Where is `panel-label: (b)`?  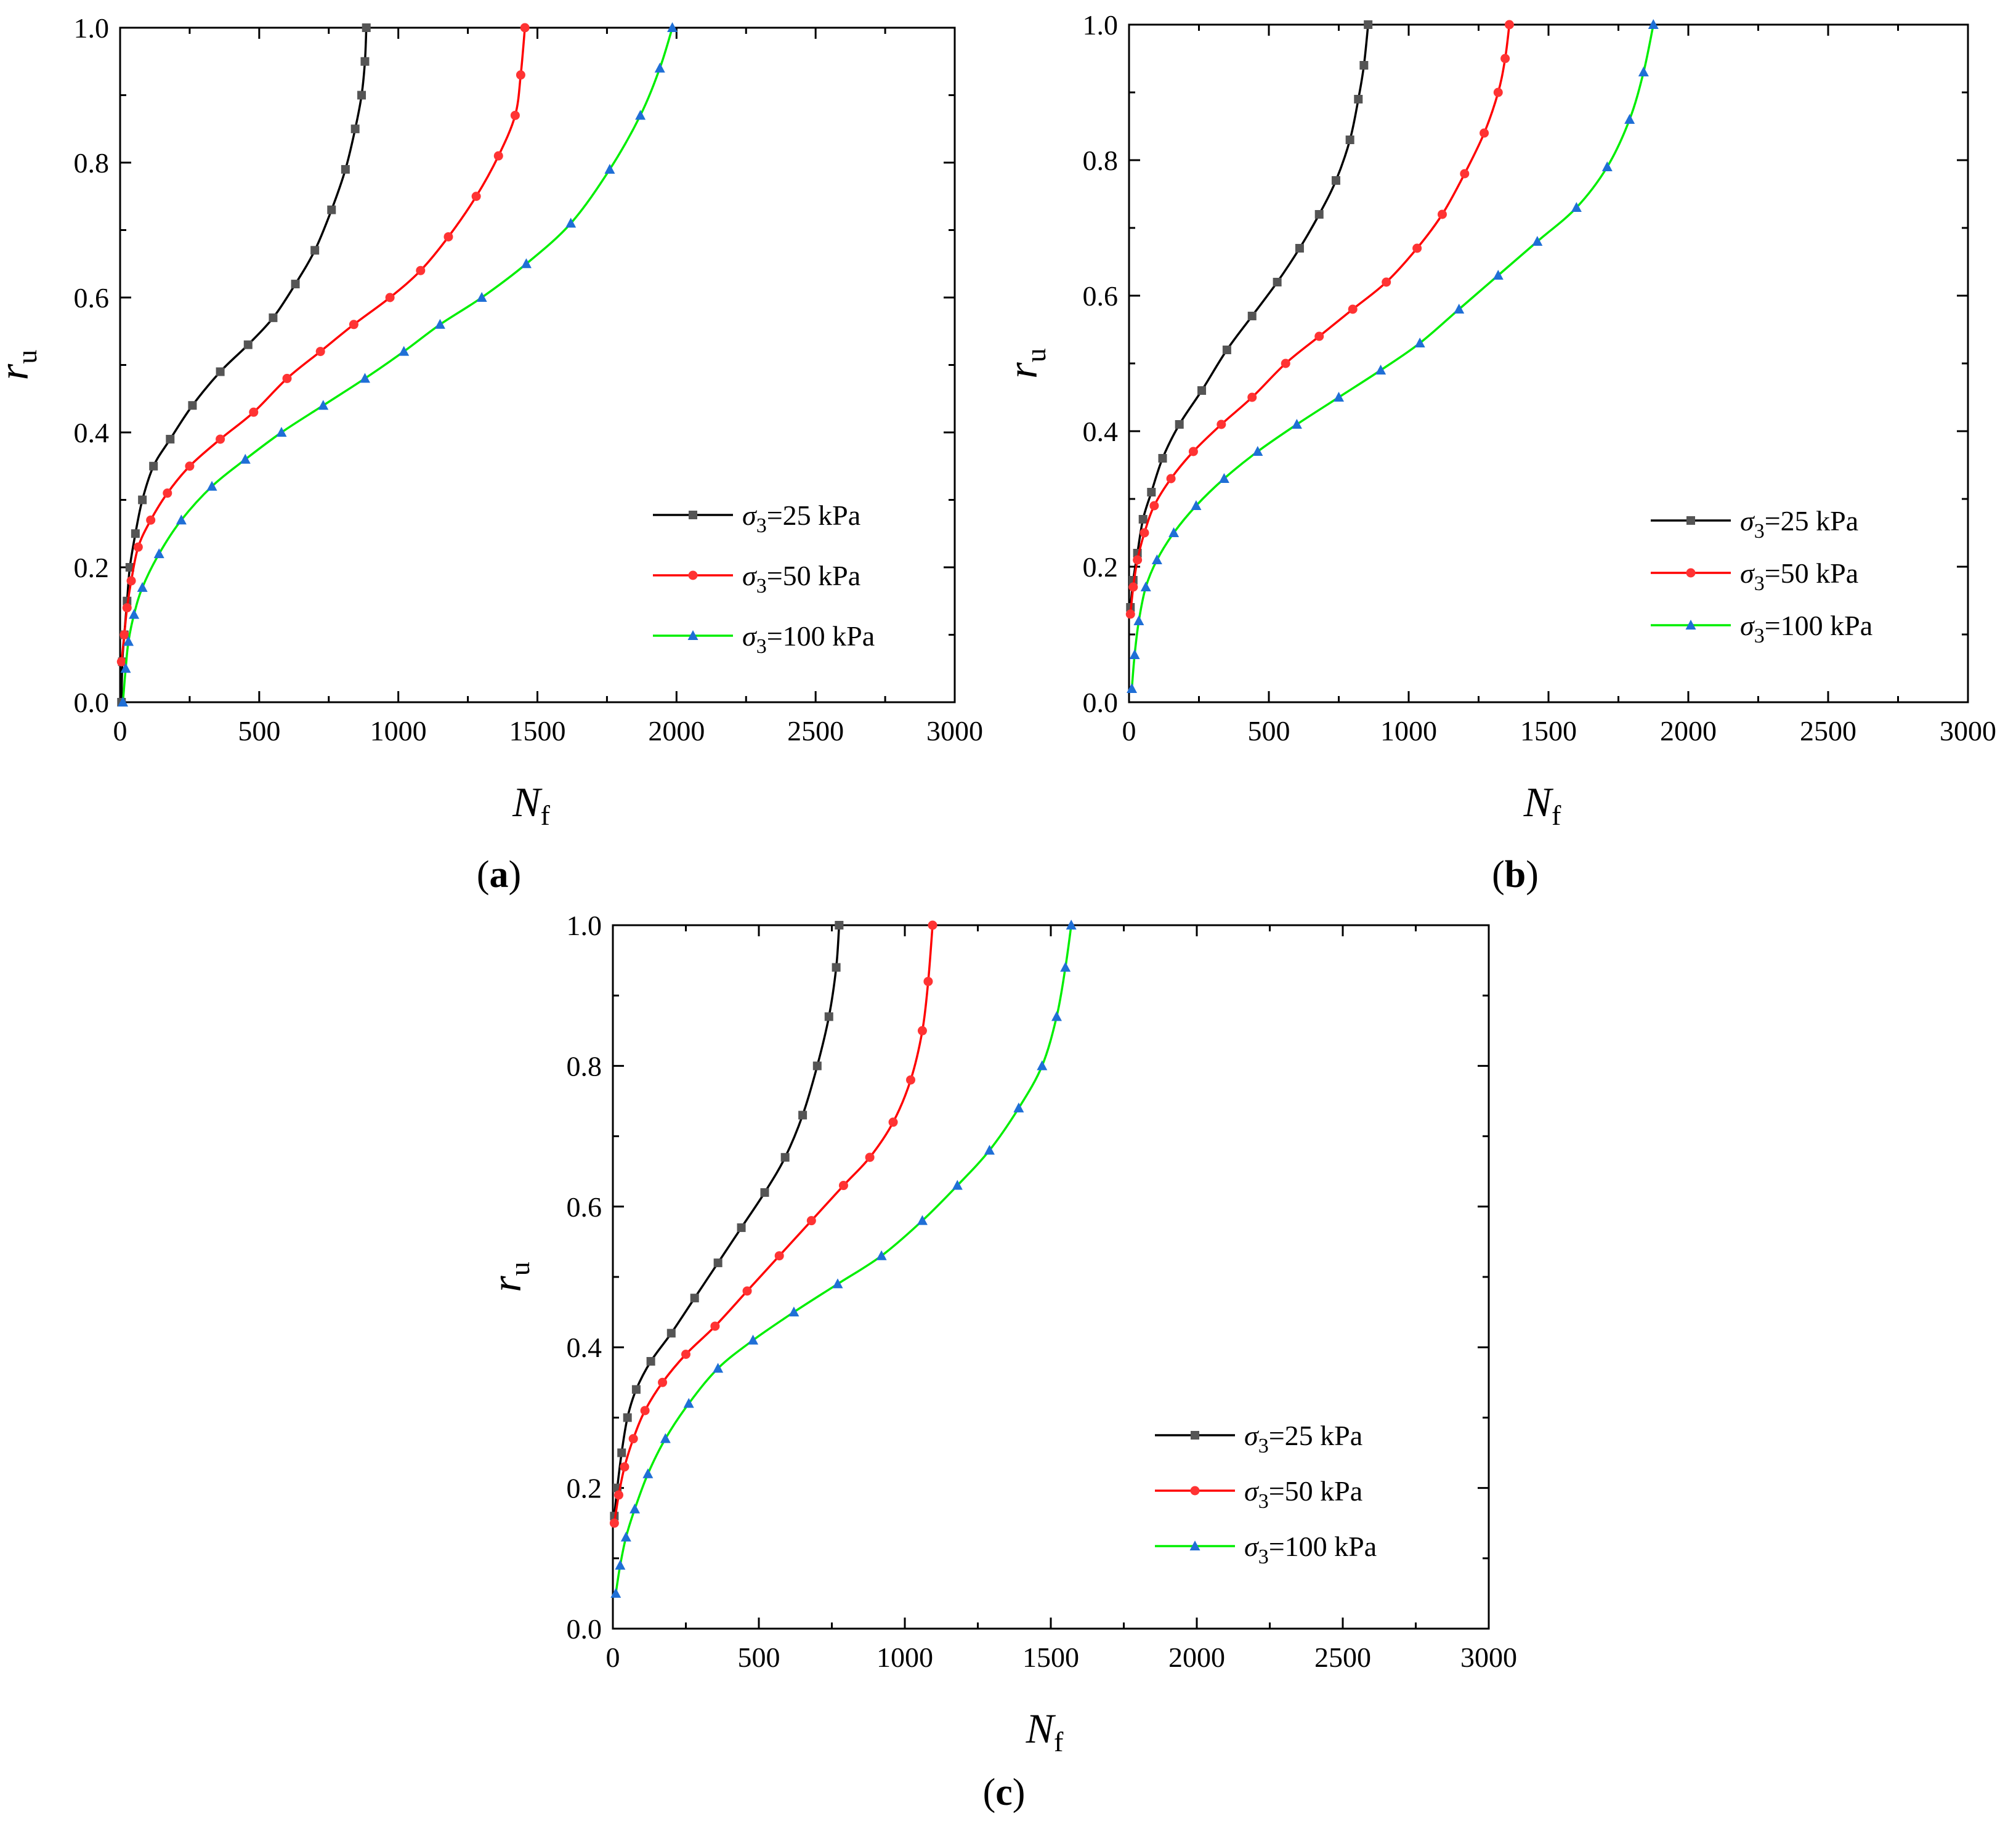 panel-label: (b) is located at coordinates (1515, 875).